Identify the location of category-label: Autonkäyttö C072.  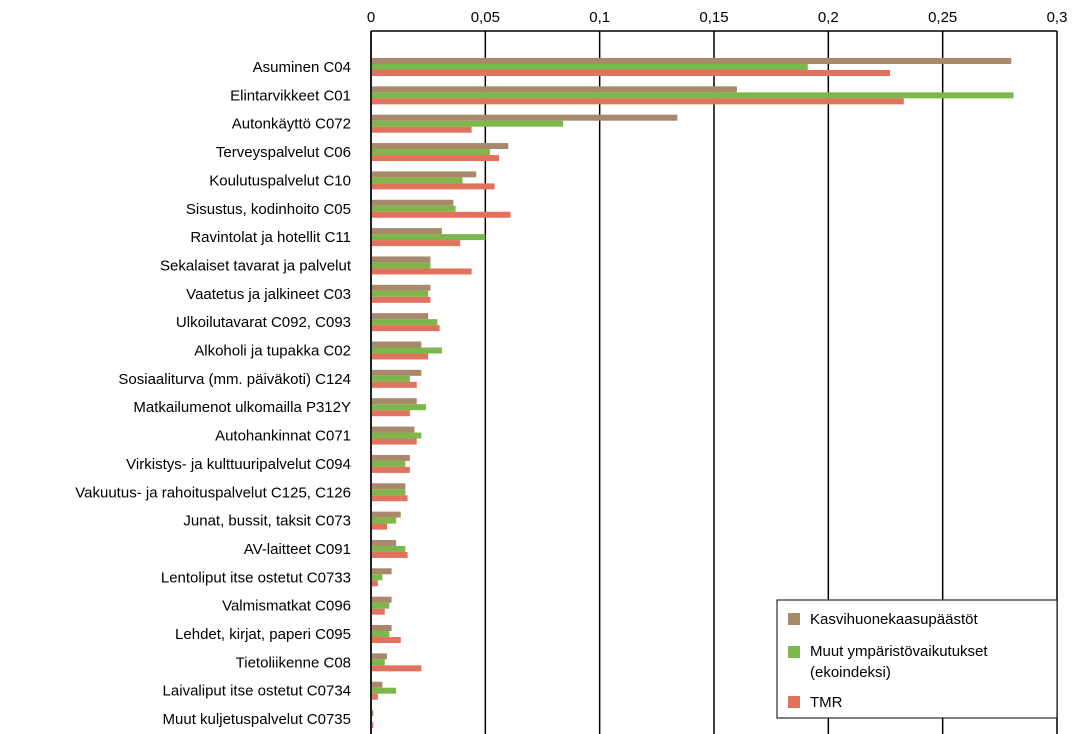
(291, 124).